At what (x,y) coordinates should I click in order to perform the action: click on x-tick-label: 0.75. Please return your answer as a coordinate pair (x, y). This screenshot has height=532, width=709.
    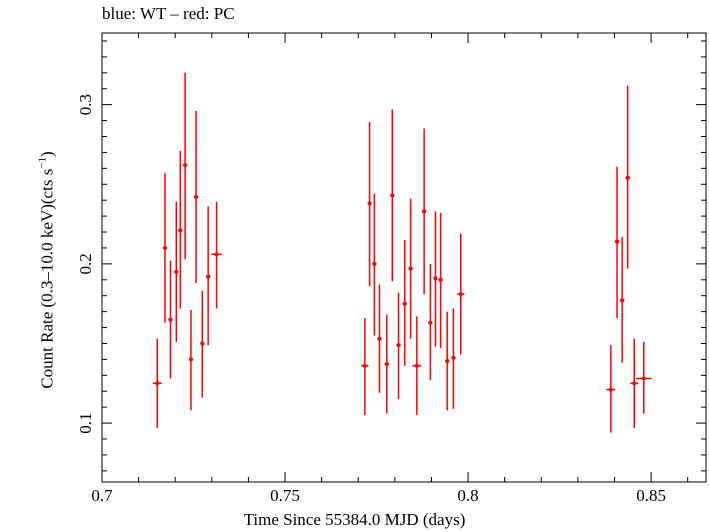
    Looking at the image, I should click on (285, 495).